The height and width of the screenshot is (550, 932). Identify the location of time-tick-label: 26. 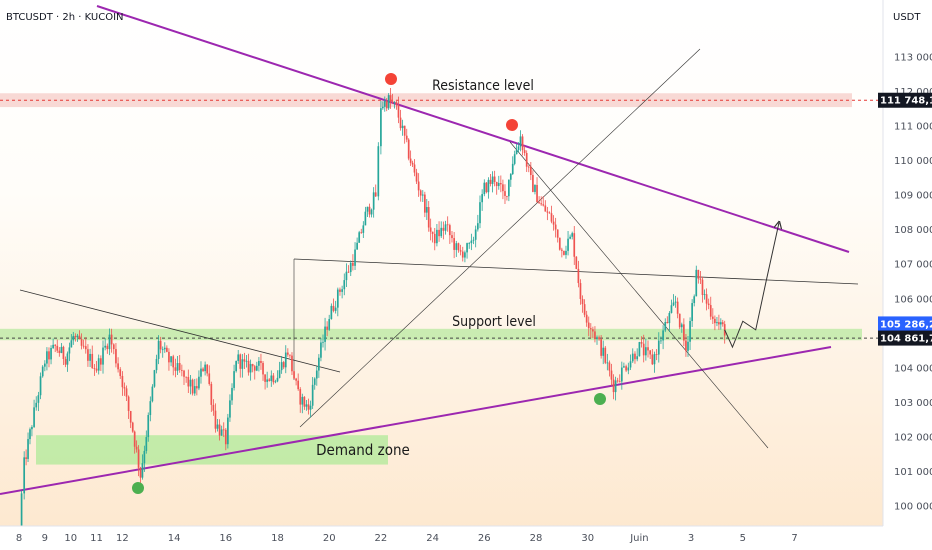
(484, 538).